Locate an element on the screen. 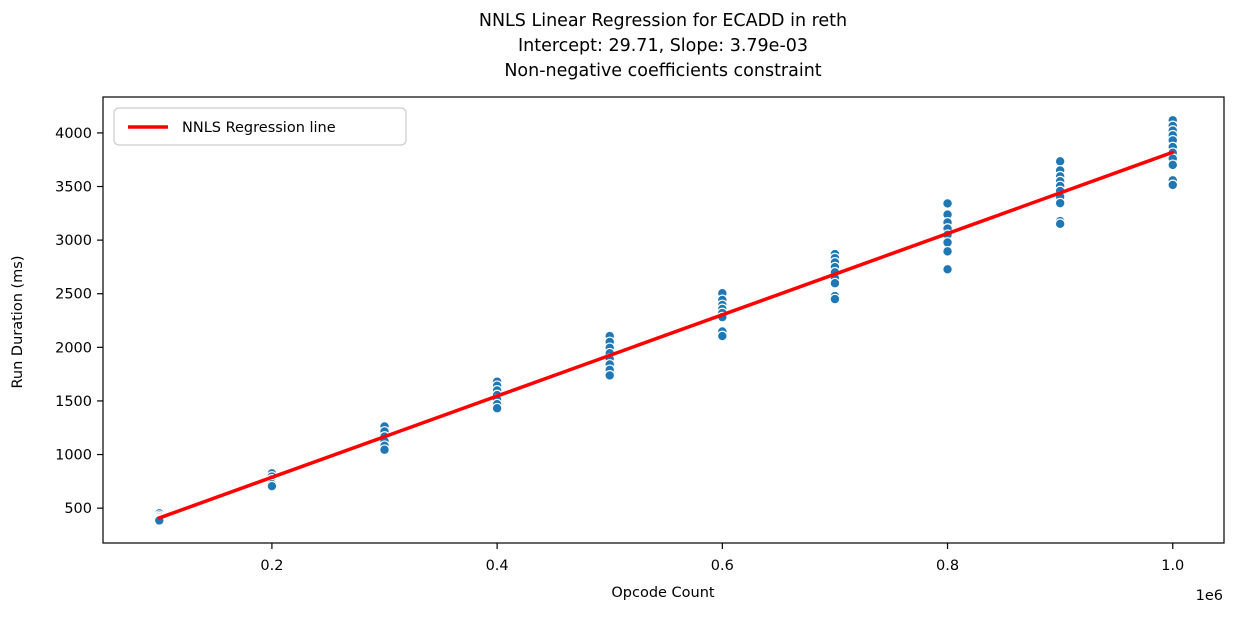 This screenshot has width=1237, height=622. y-tick-label: 1500 is located at coordinates (73, 402).